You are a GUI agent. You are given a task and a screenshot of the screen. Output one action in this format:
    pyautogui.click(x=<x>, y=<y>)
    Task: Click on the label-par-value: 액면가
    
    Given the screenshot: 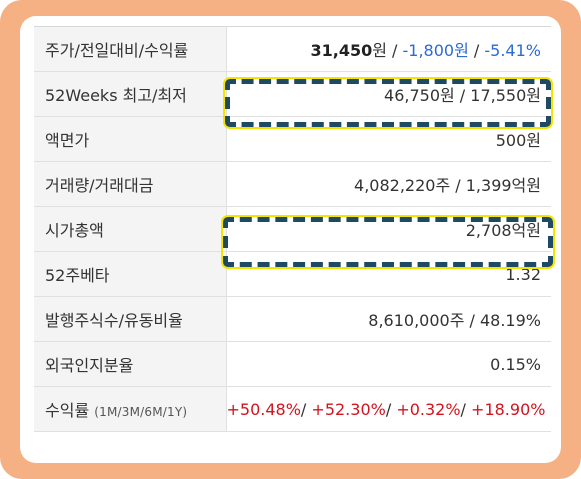 What is the action you would take?
    pyautogui.click(x=130, y=139)
    